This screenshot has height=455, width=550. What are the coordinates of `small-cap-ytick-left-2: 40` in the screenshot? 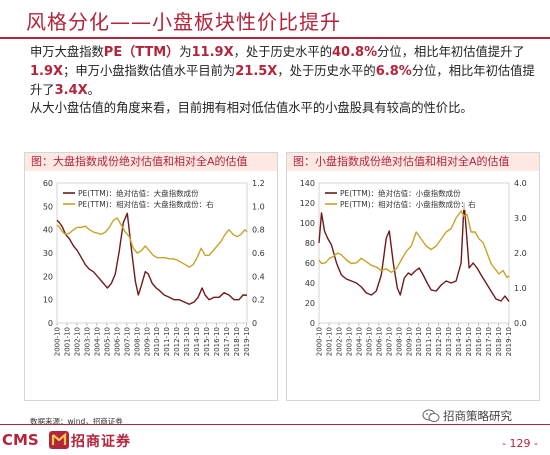 It's located at (310, 283).